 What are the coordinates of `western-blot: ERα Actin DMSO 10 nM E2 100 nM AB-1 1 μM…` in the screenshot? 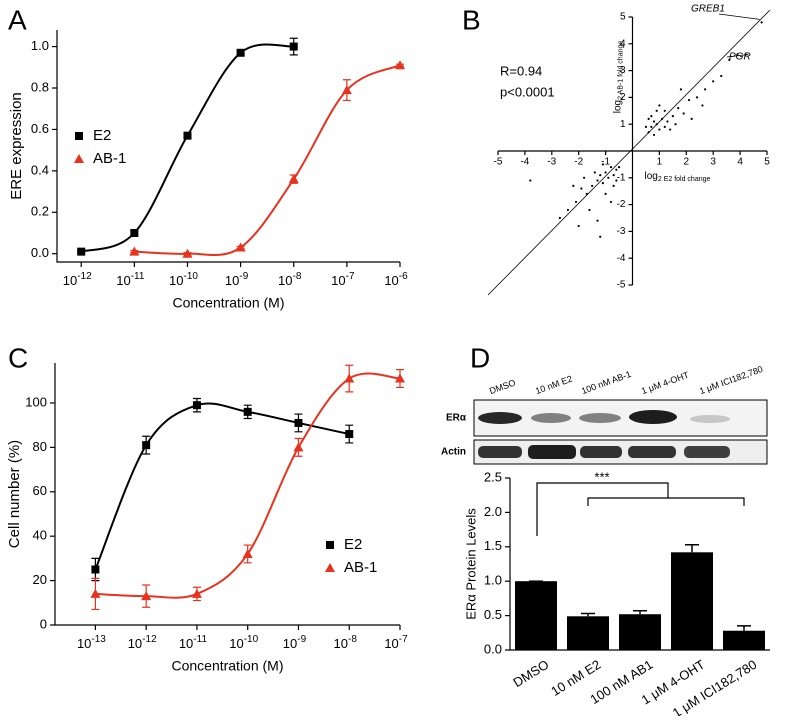 It's located at (604, 414).